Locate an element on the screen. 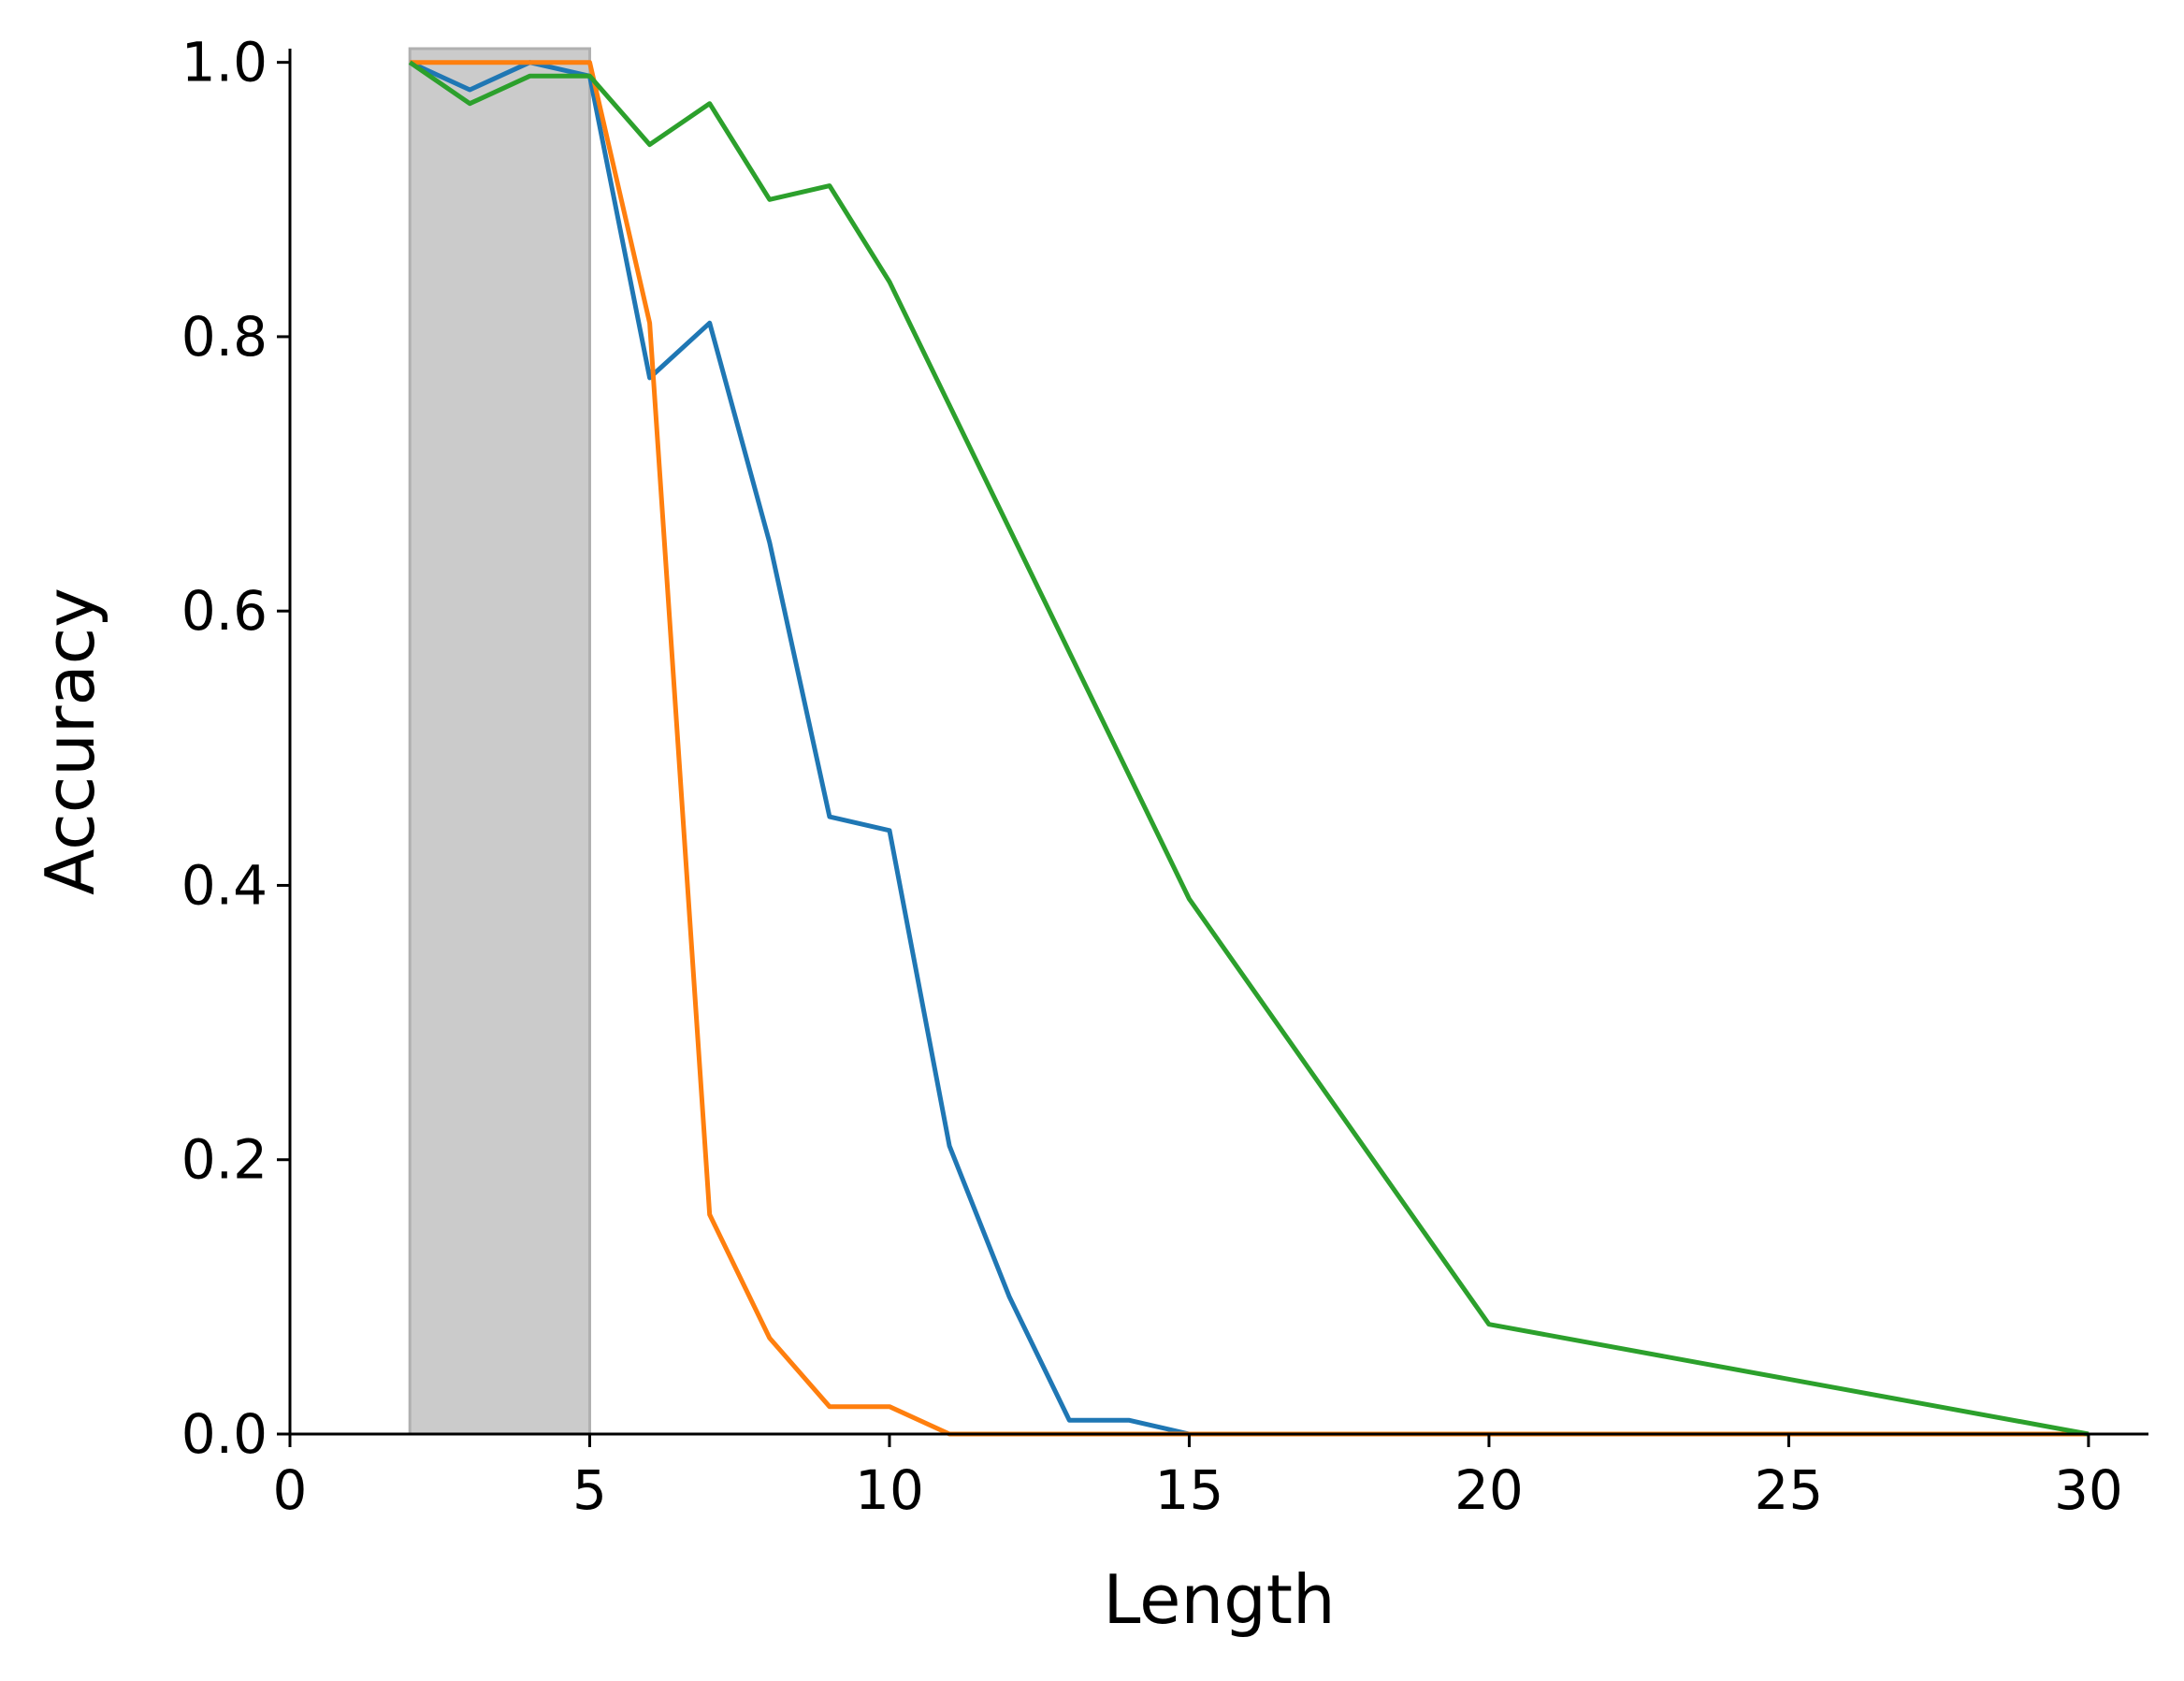 The height and width of the screenshot is (1681, 2184). y-tick-label: 0.8 is located at coordinates (224, 337).